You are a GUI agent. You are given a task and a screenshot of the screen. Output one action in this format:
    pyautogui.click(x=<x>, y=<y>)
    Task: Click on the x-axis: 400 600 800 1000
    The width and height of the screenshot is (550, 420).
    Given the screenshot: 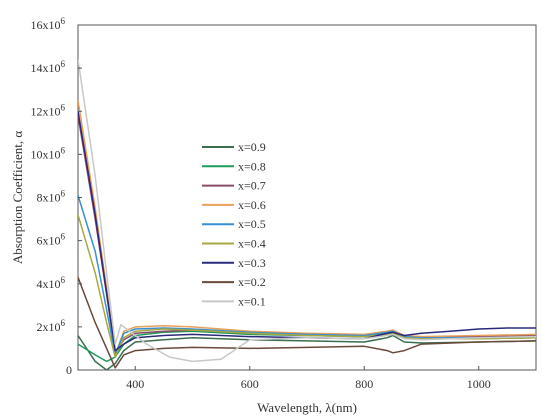 What is the action you would take?
    pyautogui.click(x=308, y=378)
    